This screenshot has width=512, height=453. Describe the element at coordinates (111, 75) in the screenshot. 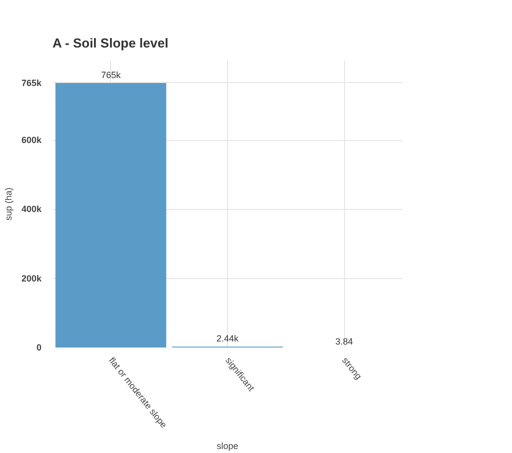

I see `data-label: 765k` at that location.